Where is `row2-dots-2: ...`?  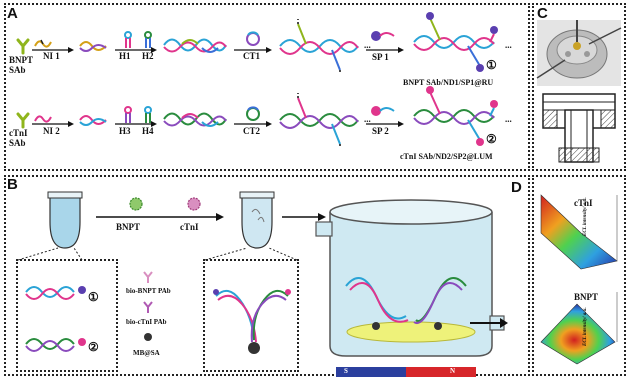
row2-dots-2: ... is located at coordinates (508, 119).